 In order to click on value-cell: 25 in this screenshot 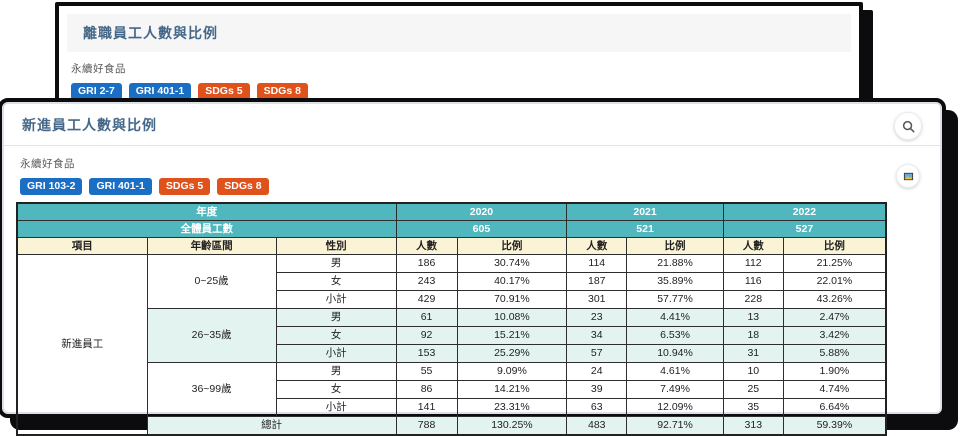, I will do `click(753, 389)`.